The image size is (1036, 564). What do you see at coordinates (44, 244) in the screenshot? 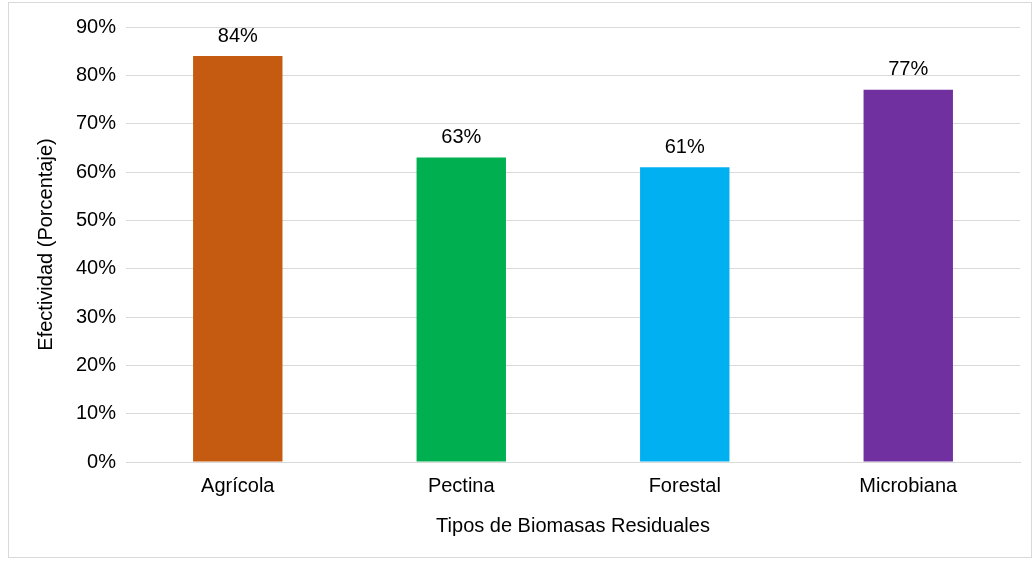
I see `y-axis-title: Efectividad (Porcentaje)` at bounding box center [44, 244].